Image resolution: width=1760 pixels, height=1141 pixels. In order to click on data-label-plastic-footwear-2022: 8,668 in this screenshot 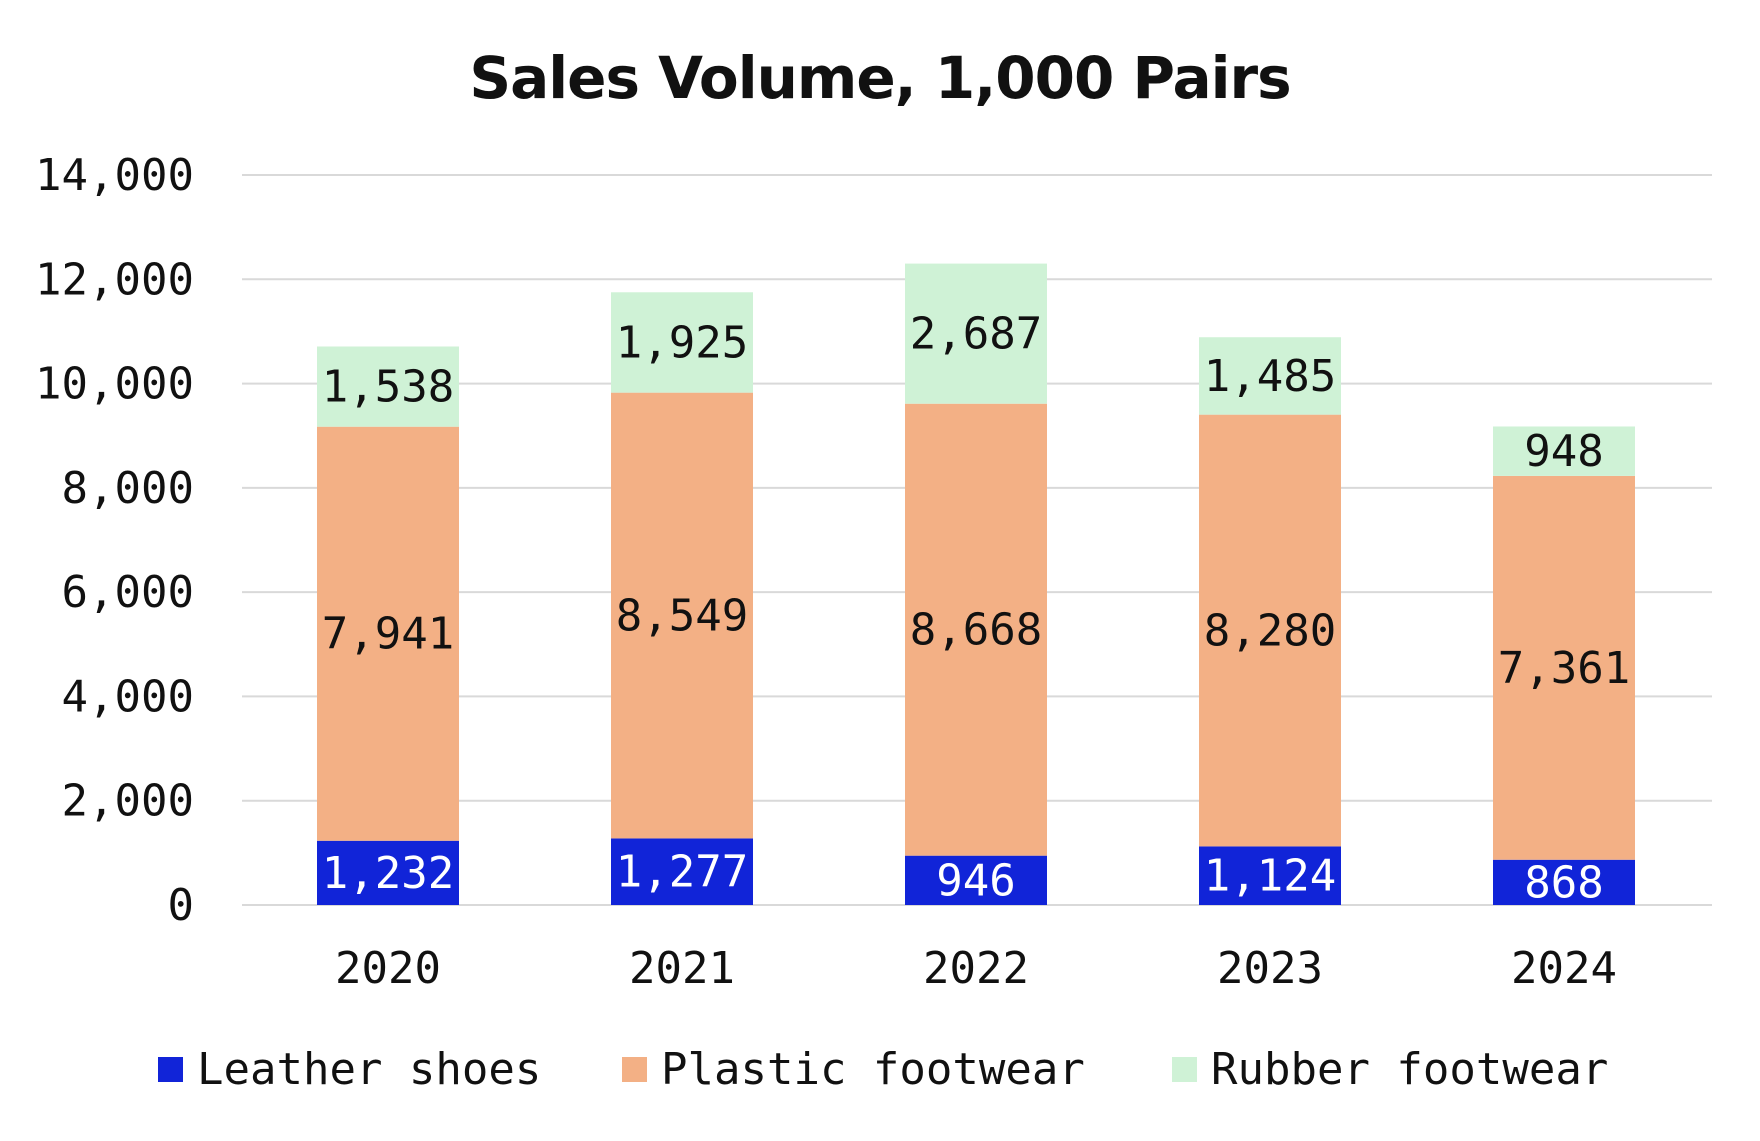, I will do `click(976, 630)`.